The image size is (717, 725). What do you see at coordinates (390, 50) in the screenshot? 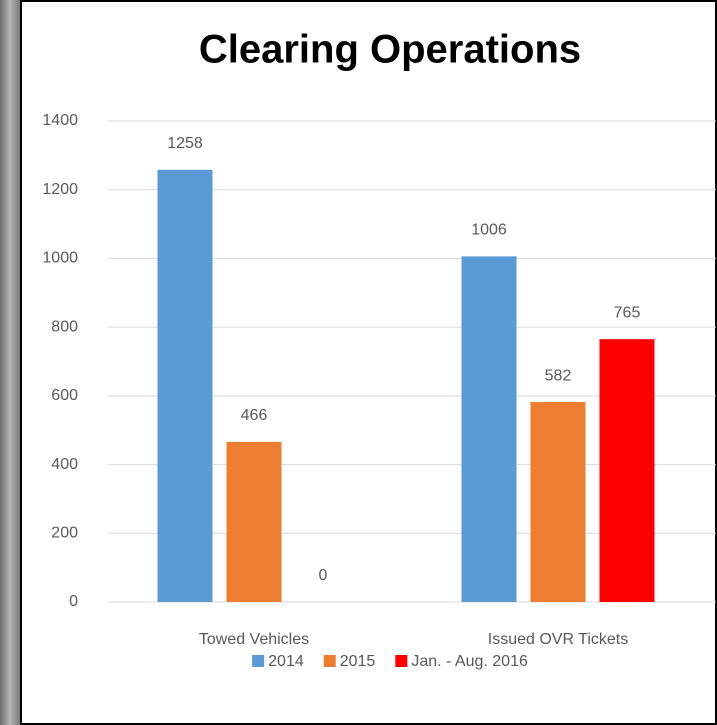
I see `chart-title: Clearing Operations` at bounding box center [390, 50].